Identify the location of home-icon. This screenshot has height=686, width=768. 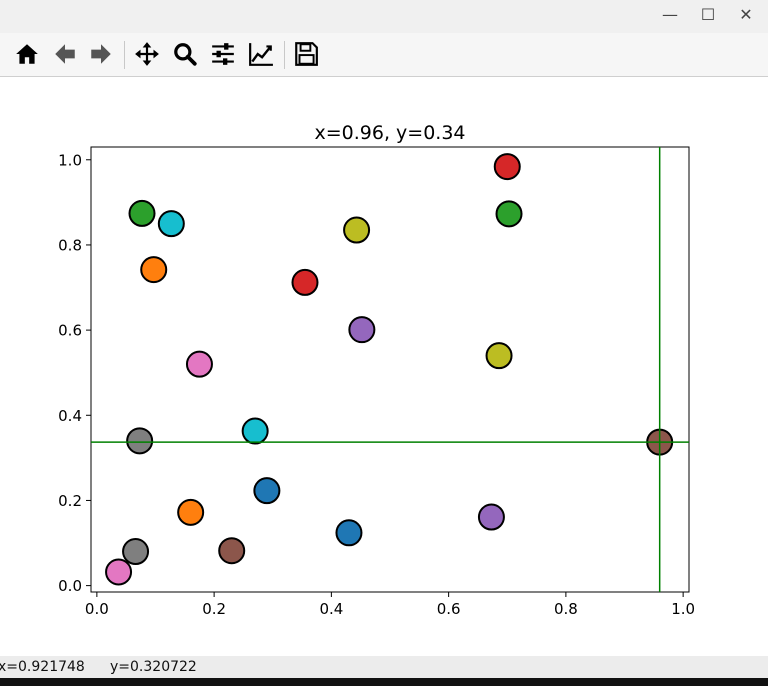
(27, 54).